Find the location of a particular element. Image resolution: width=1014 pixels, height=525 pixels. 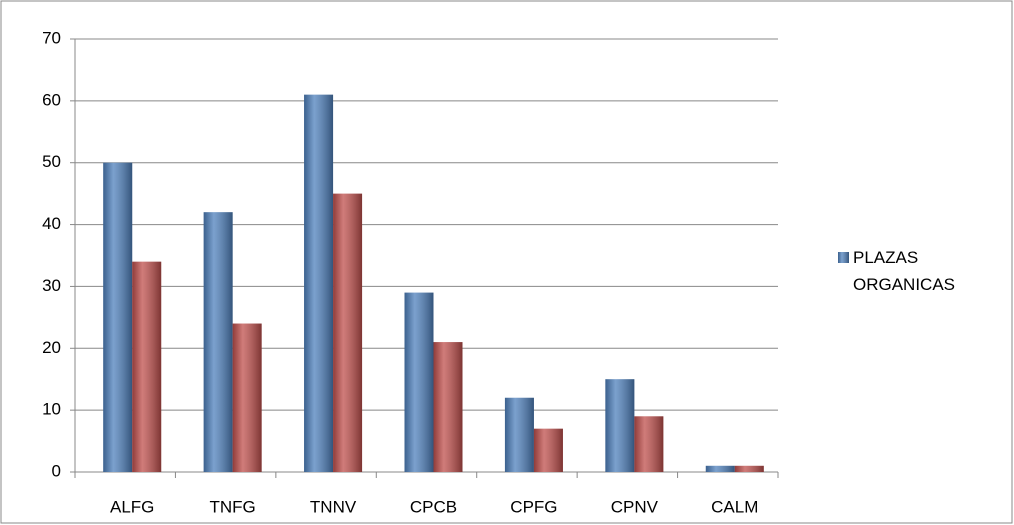

x-tick-label: CPNV is located at coordinates (635, 506).